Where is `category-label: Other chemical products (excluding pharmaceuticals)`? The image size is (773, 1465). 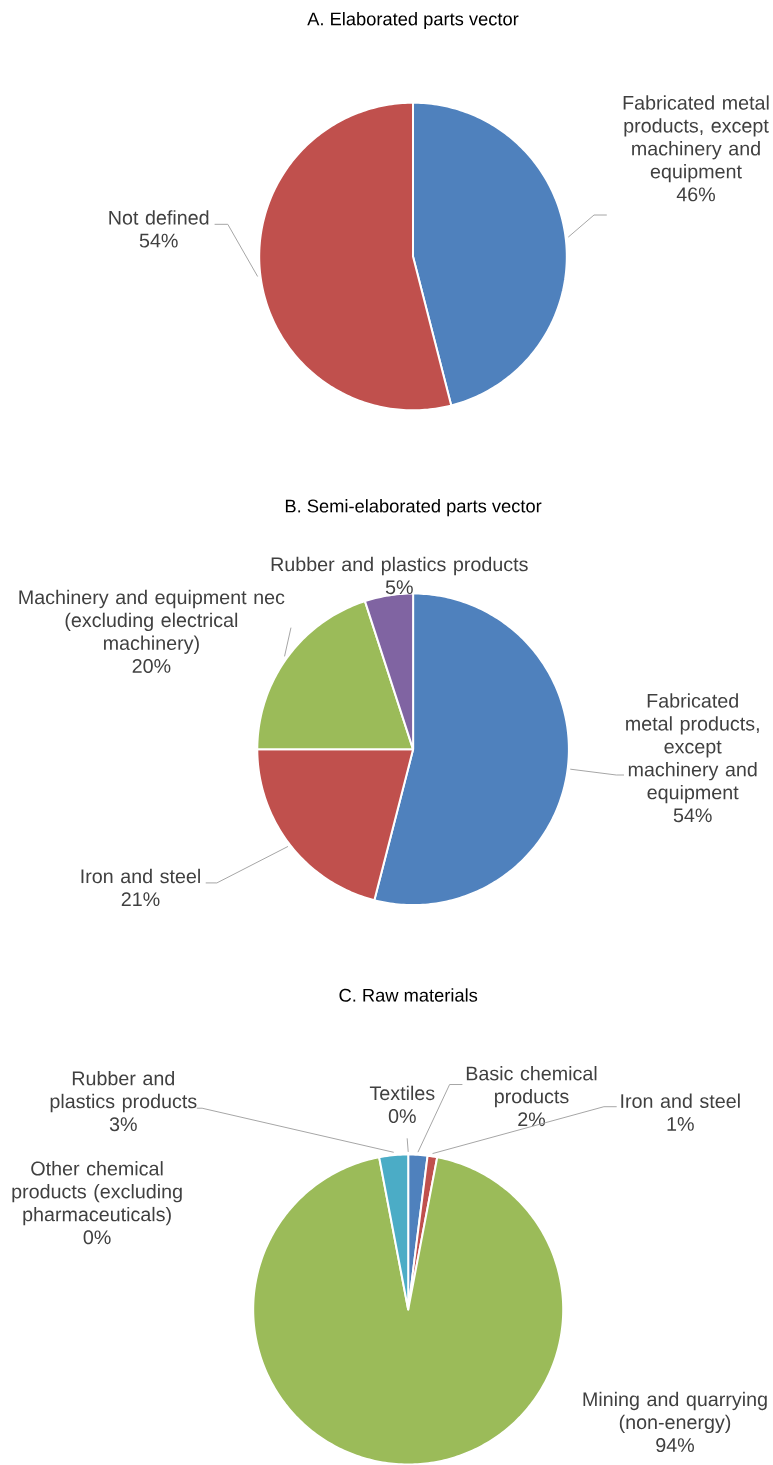 category-label: Other chemical products (excluding pharmaceuticals) is located at coordinates (97, 1193).